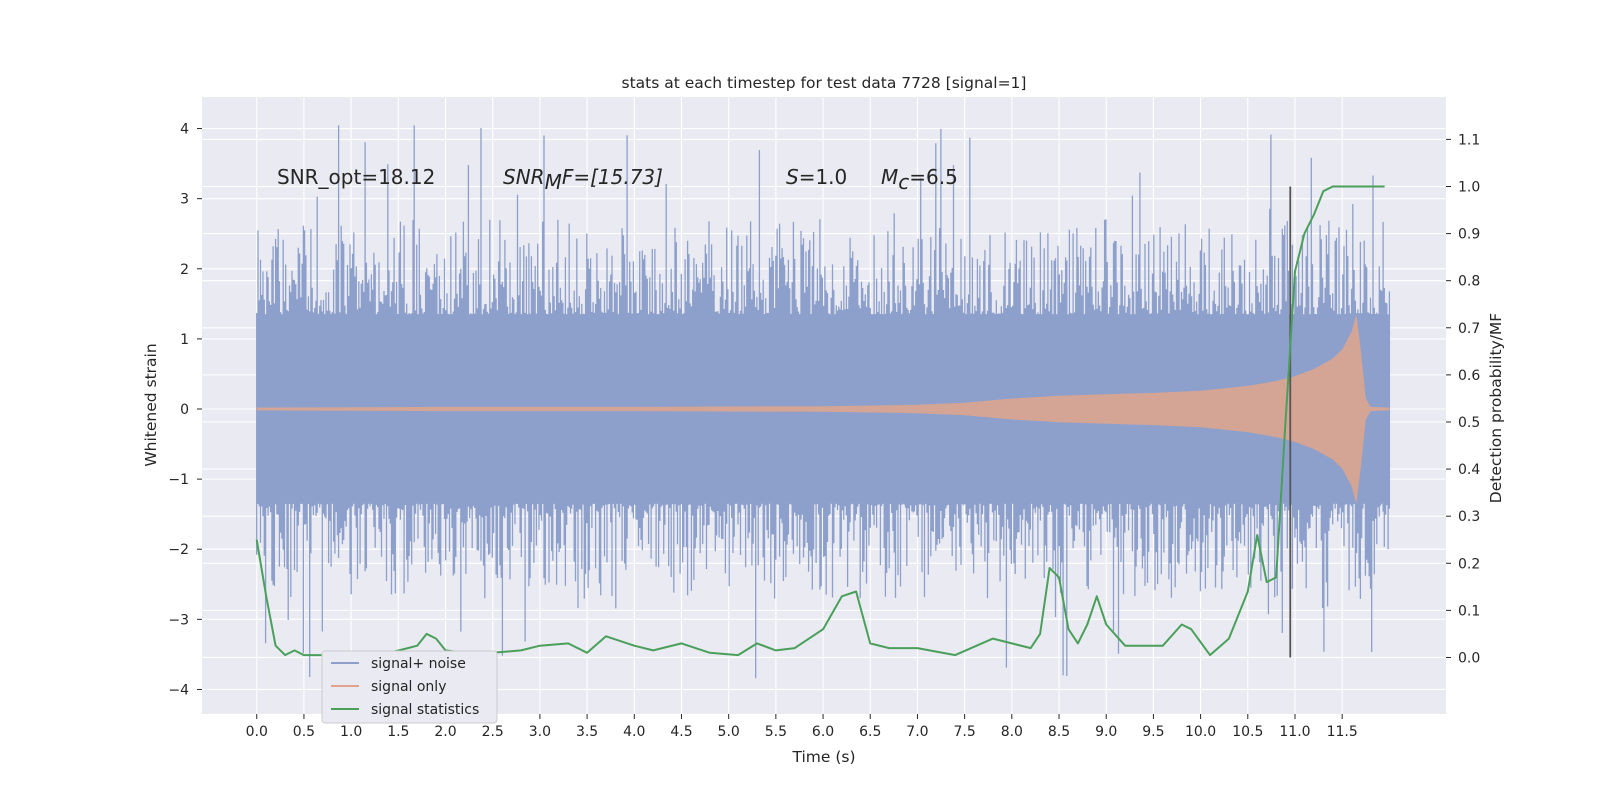  What do you see at coordinates (792, 177) in the screenshot?
I see `annotation-s-var: S` at bounding box center [792, 177].